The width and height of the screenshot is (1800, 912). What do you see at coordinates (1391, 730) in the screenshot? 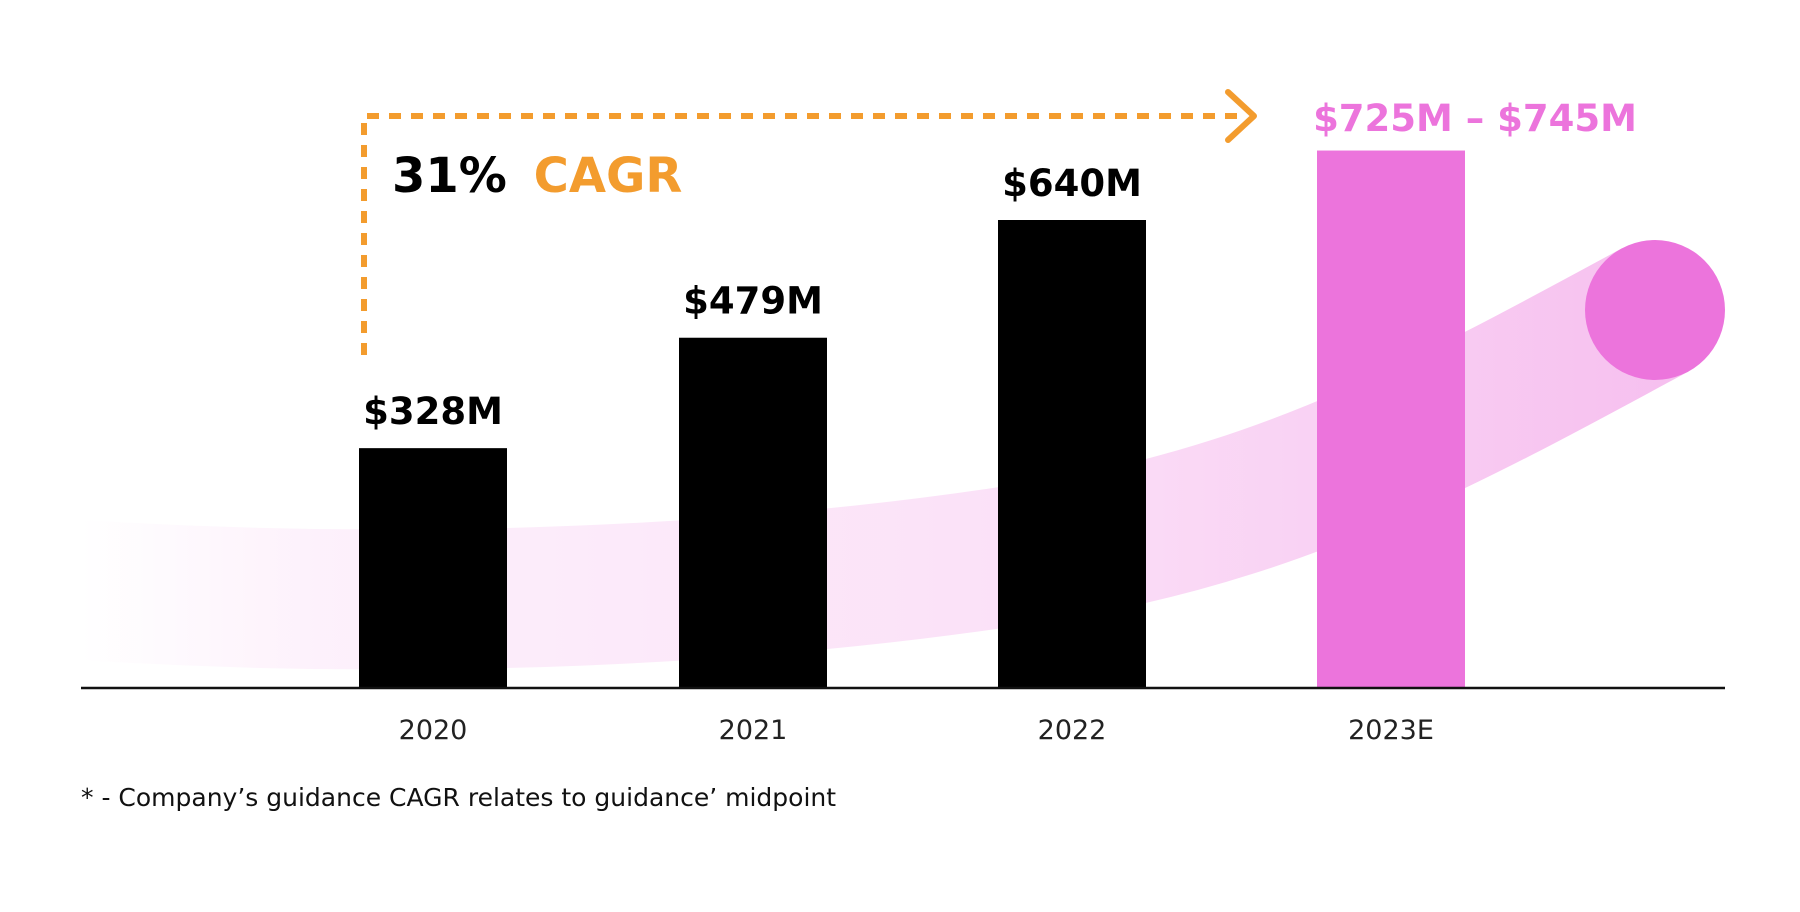
I see `x-tick-label-2023E: 2023E` at bounding box center [1391, 730].